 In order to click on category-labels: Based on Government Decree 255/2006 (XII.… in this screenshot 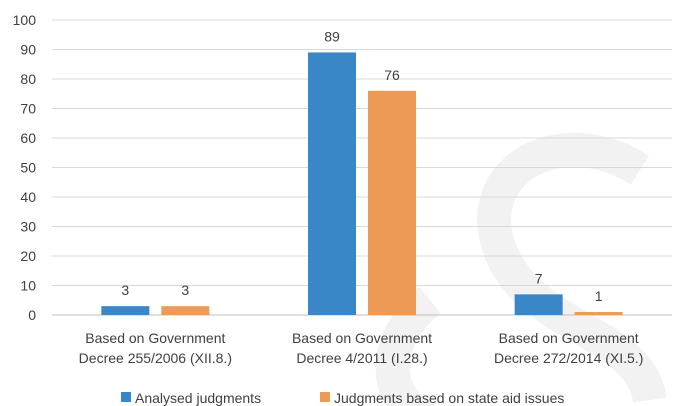, I will do `click(361, 348)`.